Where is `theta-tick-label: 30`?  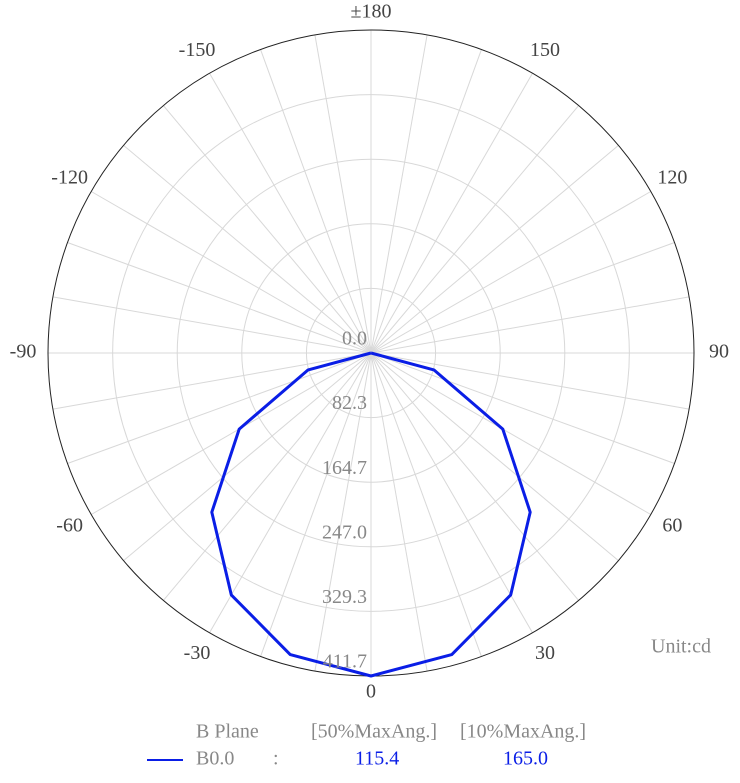
theta-tick-label: 30 is located at coordinates (545, 653).